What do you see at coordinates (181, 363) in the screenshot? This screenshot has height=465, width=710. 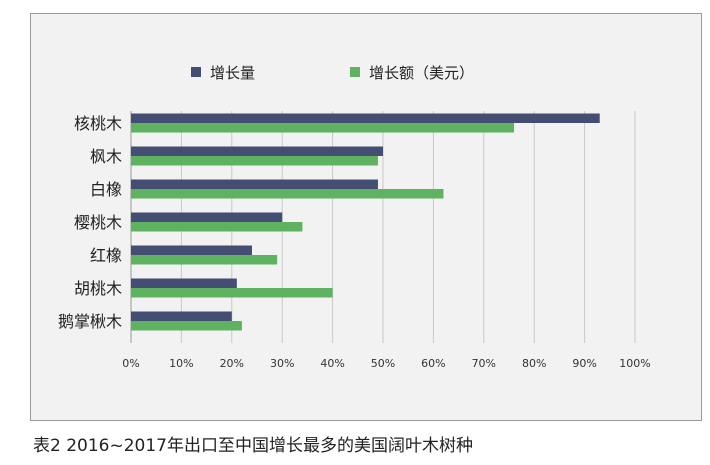 I see `x-tick-label-1: 10%` at bounding box center [181, 363].